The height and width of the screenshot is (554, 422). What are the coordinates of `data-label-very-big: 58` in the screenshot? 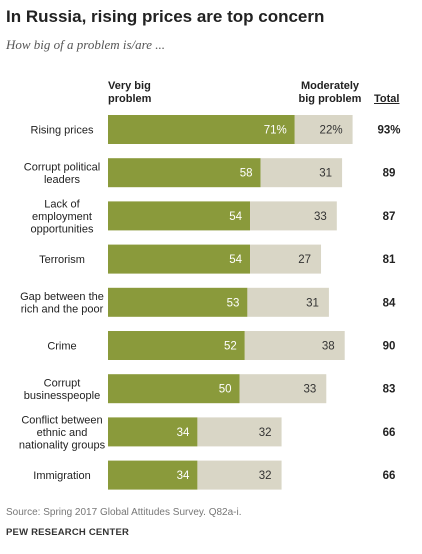 It's located at (246, 174).